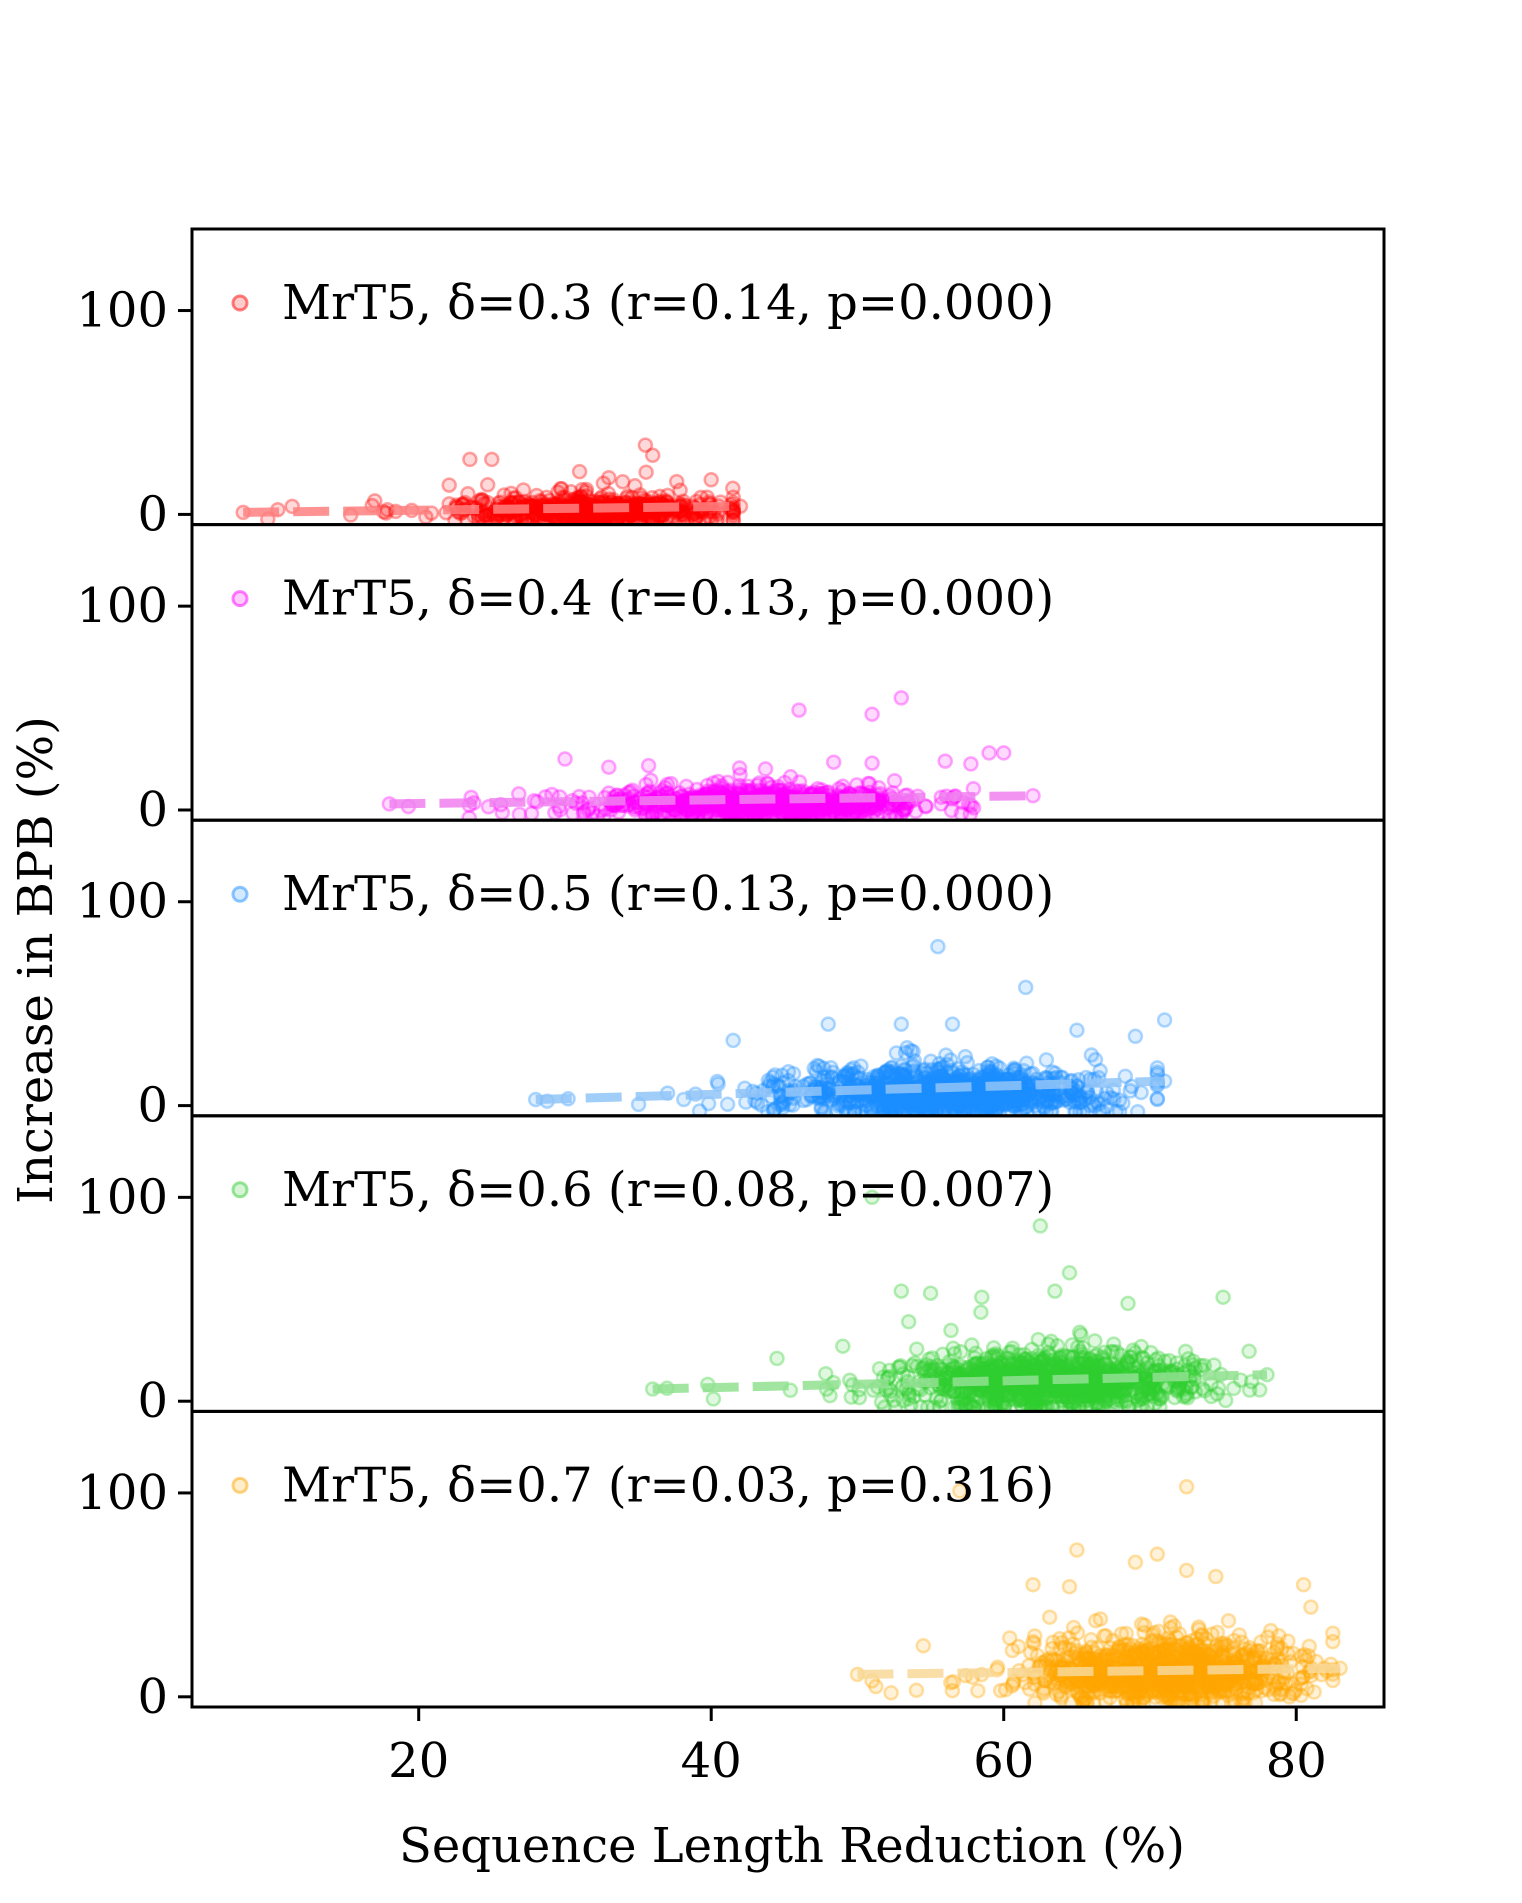 The width and height of the screenshot is (1522, 1903). What do you see at coordinates (960, 1382) in the screenshot?
I see `fit-line` at bounding box center [960, 1382].